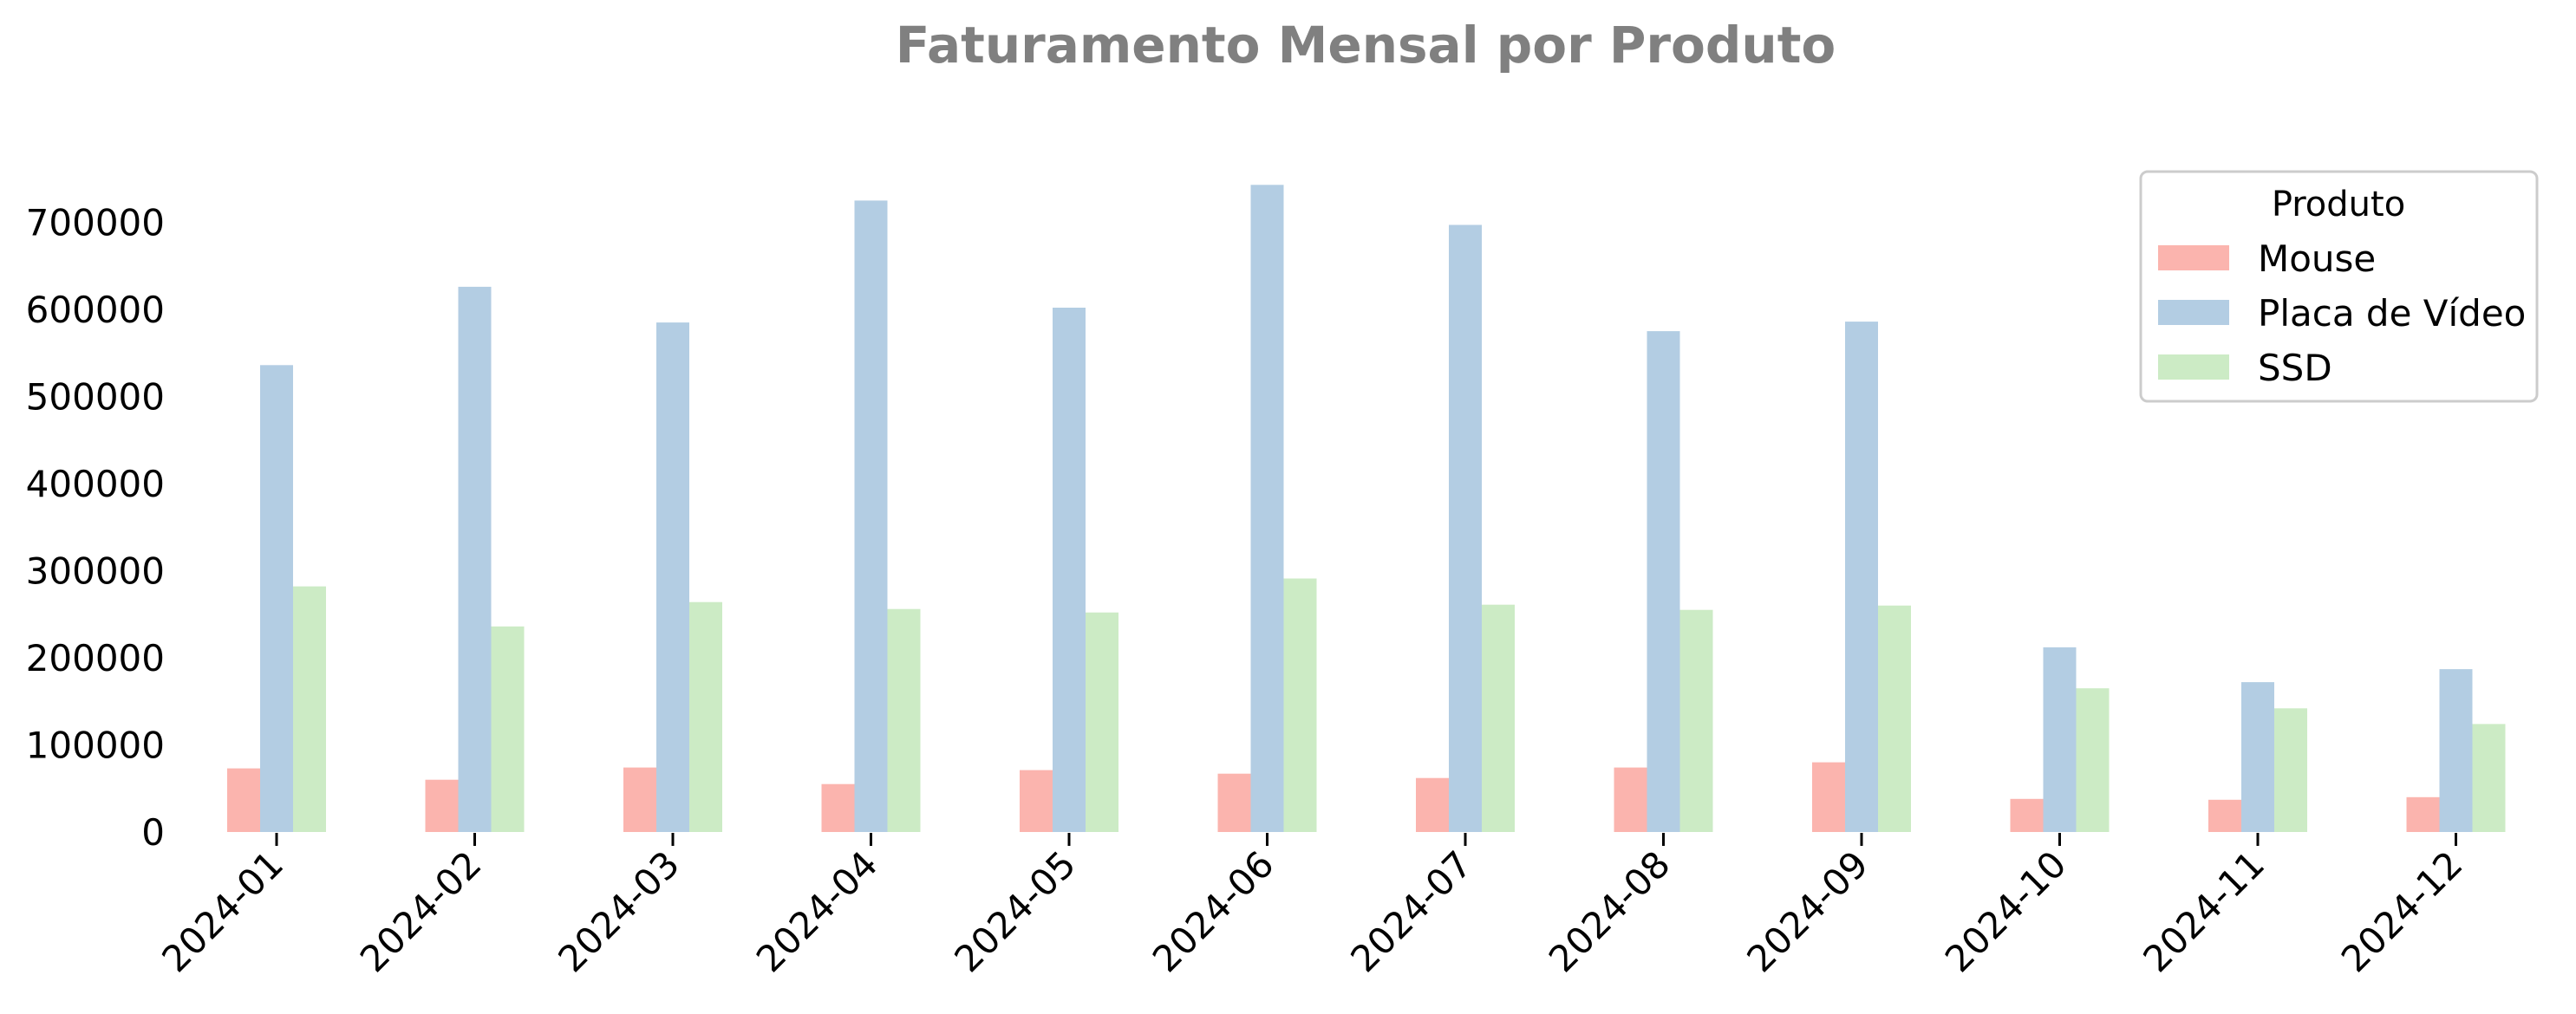 This screenshot has height=1014, width=2576. I want to click on y-tick-label: 600000, so click(96, 310).